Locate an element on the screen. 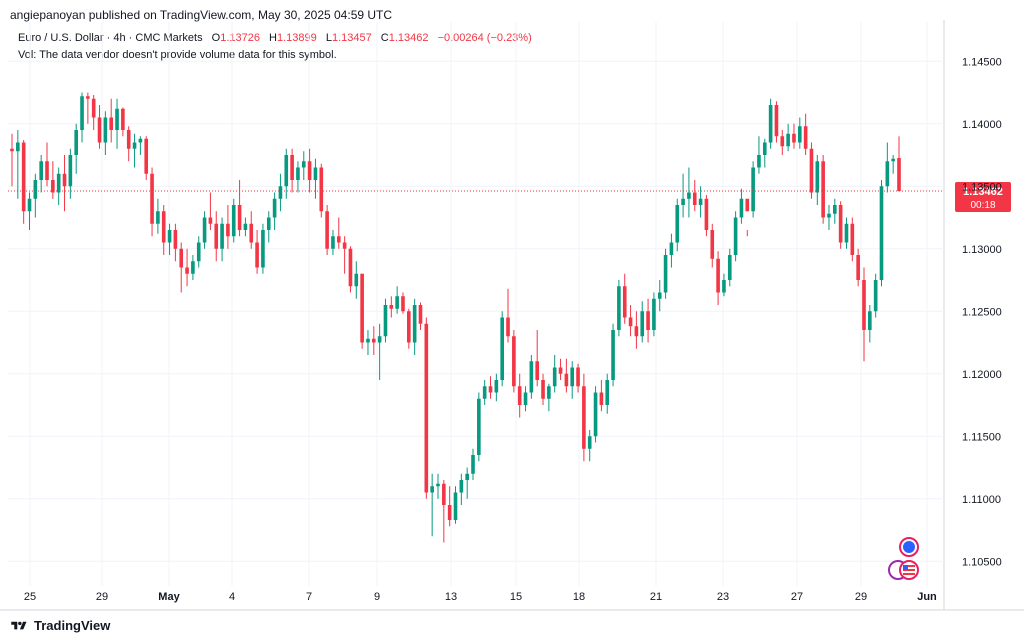 The height and width of the screenshot is (642, 1024). x-tick-label: 18 is located at coordinates (579, 597).